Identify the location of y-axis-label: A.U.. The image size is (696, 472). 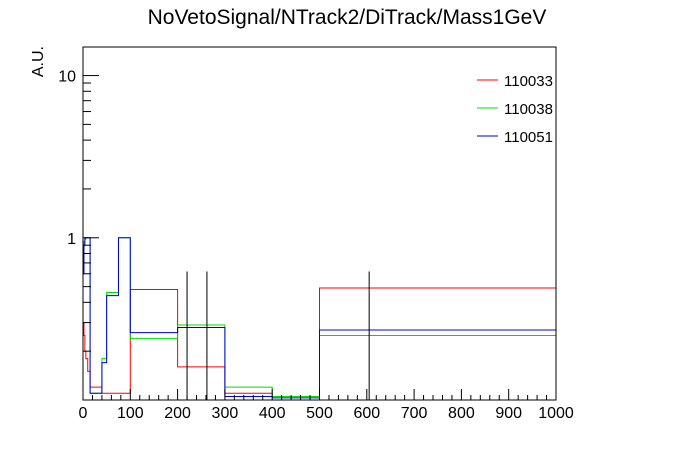
(38, 61).